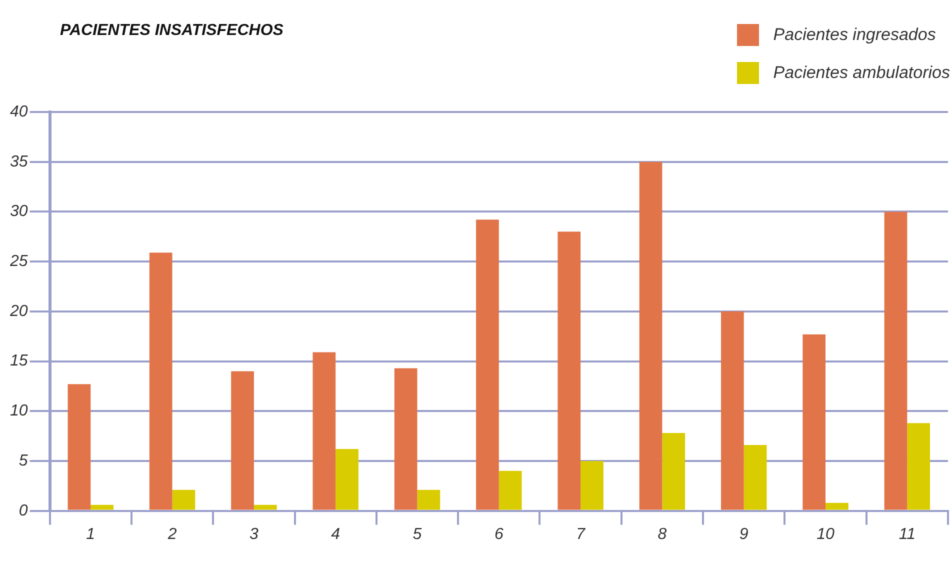  Describe the element at coordinates (335, 534) in the screenshot. I see `x-tick-label: 4` at that location.